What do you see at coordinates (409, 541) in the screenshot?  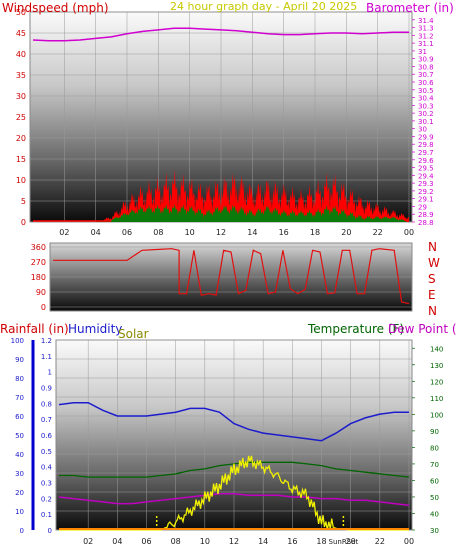 I see `p3-hour-label: 00` at bounding box center [409, 541].